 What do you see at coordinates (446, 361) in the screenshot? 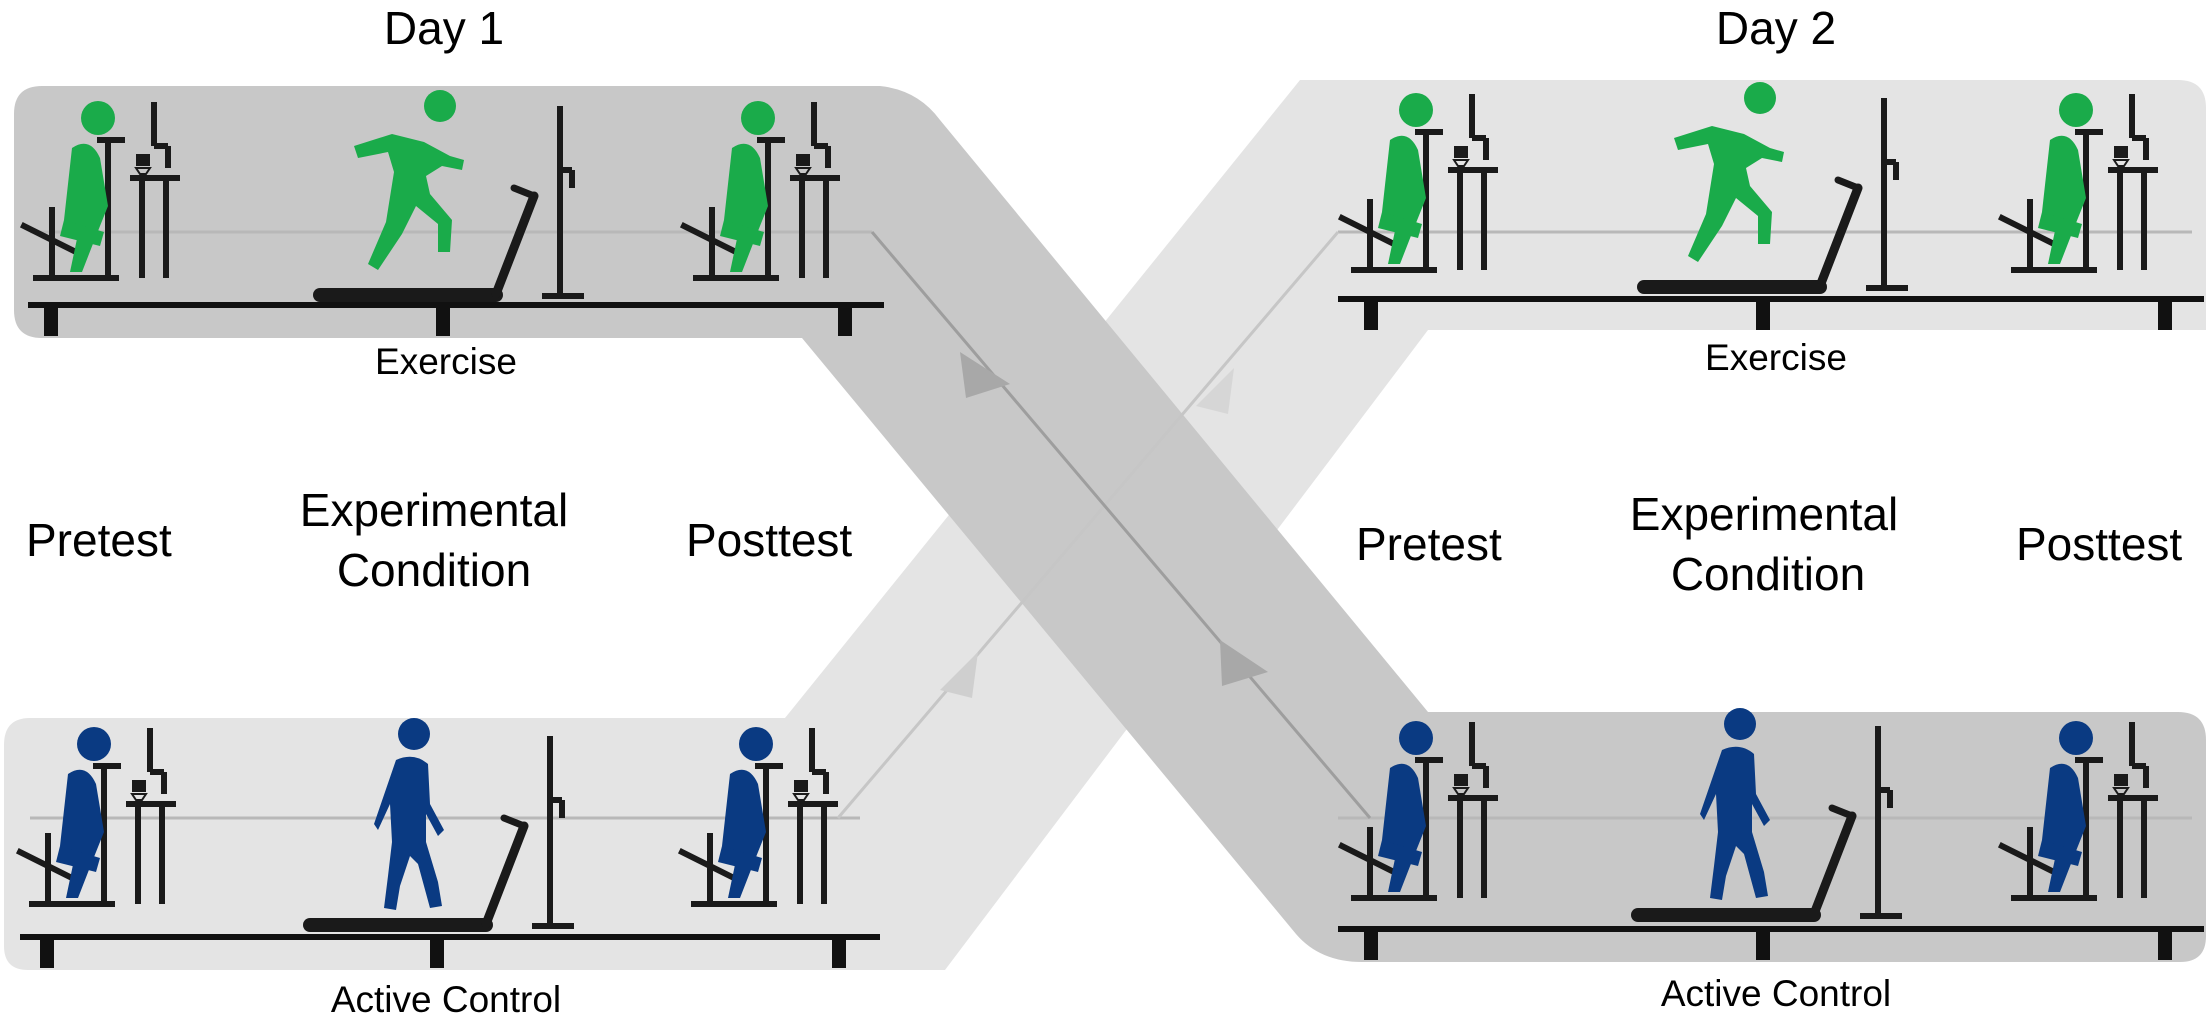
I see `day1-top-condition: Exercise` at bounding box center [446, 361].